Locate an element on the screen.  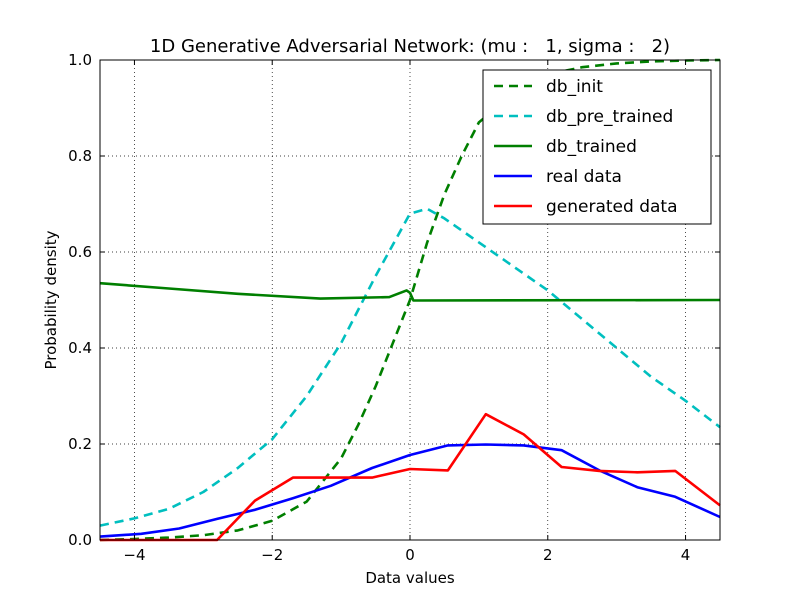
x-tick-label: 0 is located at coordinates (410, 555).